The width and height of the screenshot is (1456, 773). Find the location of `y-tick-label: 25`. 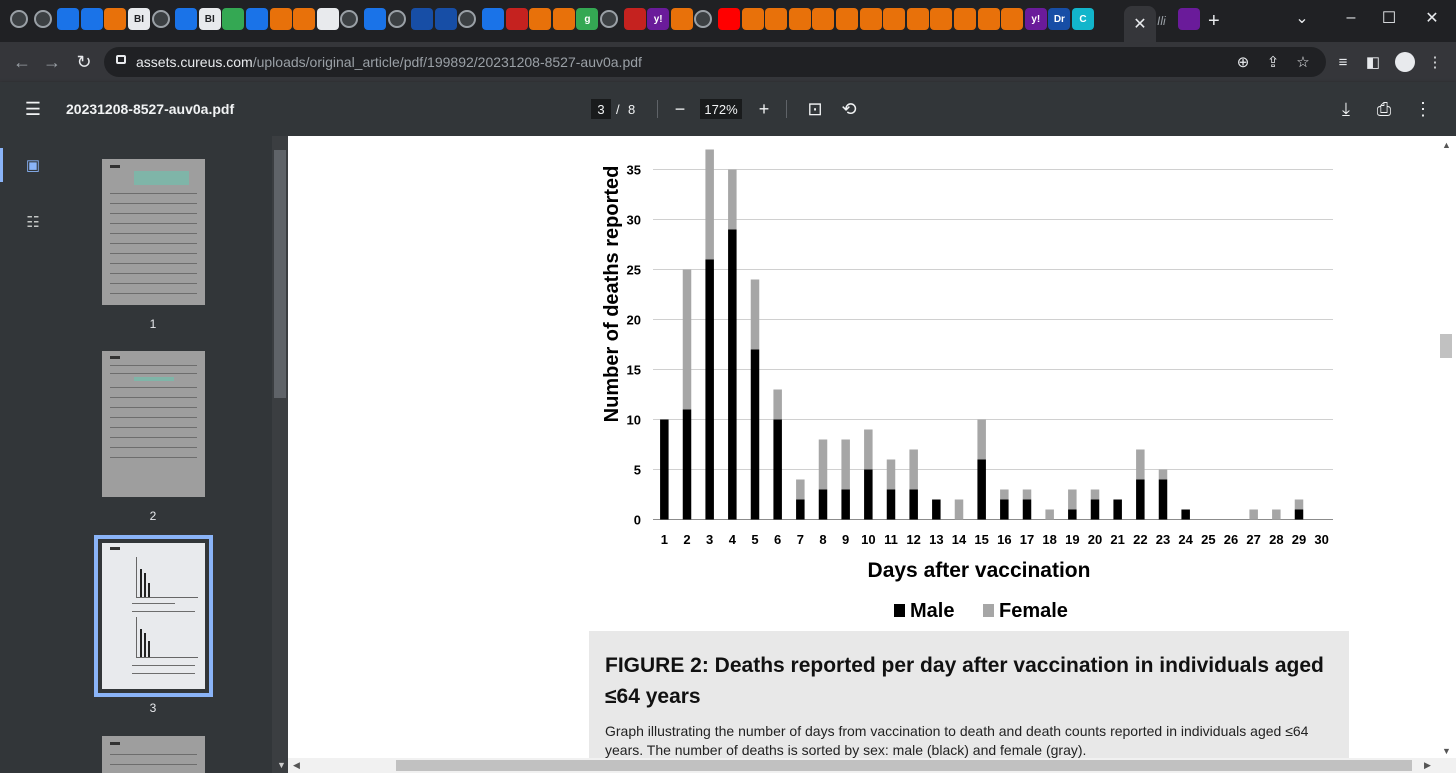

y-tick-label: 25 is located at coordinates (634, 270).